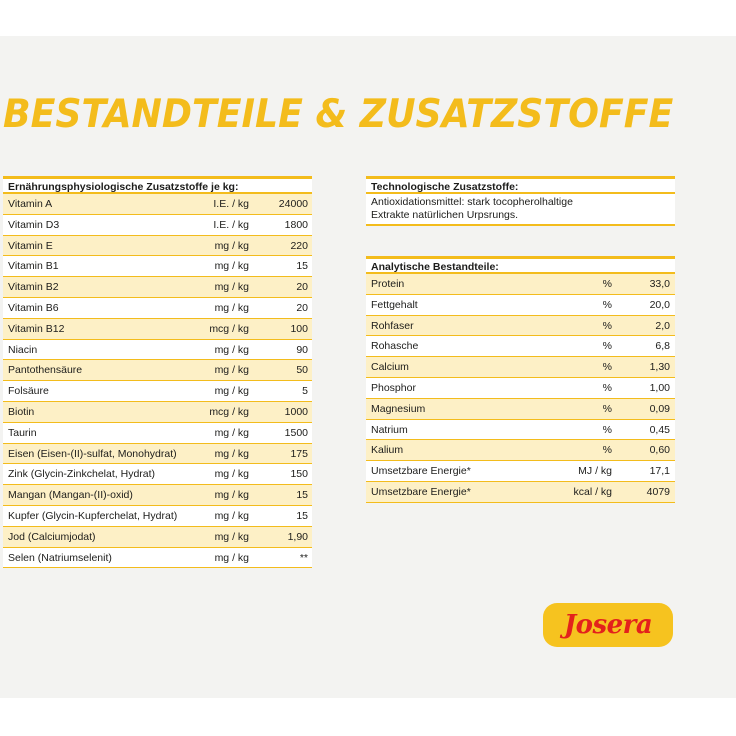 Image resolution: width=736 pixels, height=736 pixels. What do you see at coordinates (30, 204) in the screenshot?
I see `row-name: Vitamin A` at bounding box center [30, 204].